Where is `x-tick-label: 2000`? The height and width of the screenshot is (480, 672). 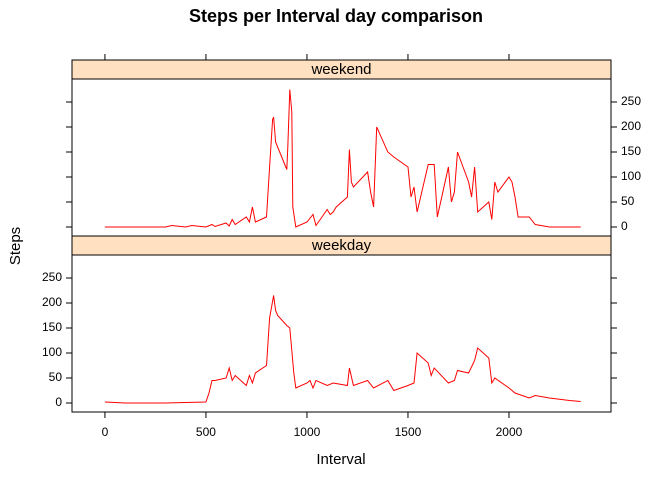 x-tick-label: 2000 is located at coordinates (509, 432).